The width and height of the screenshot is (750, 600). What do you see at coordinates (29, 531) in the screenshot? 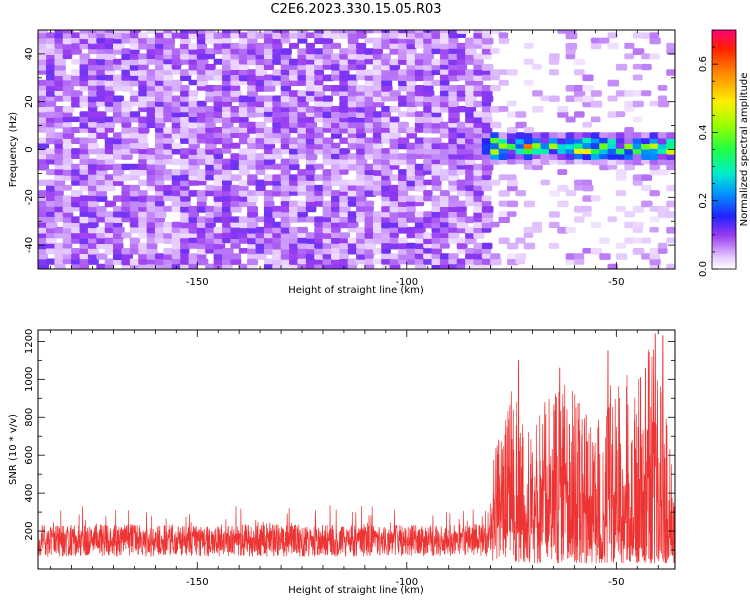
I see `y-tick-label: 200` at bounding box center [29, 531].